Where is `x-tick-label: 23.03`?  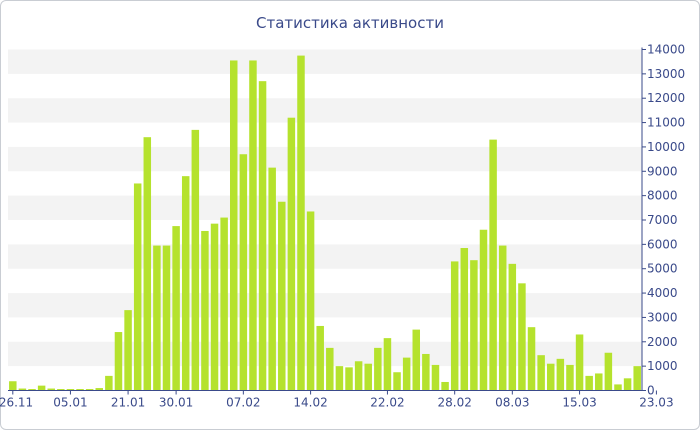 x-tick-label: 23.03 is located at coordinates (656, 403).